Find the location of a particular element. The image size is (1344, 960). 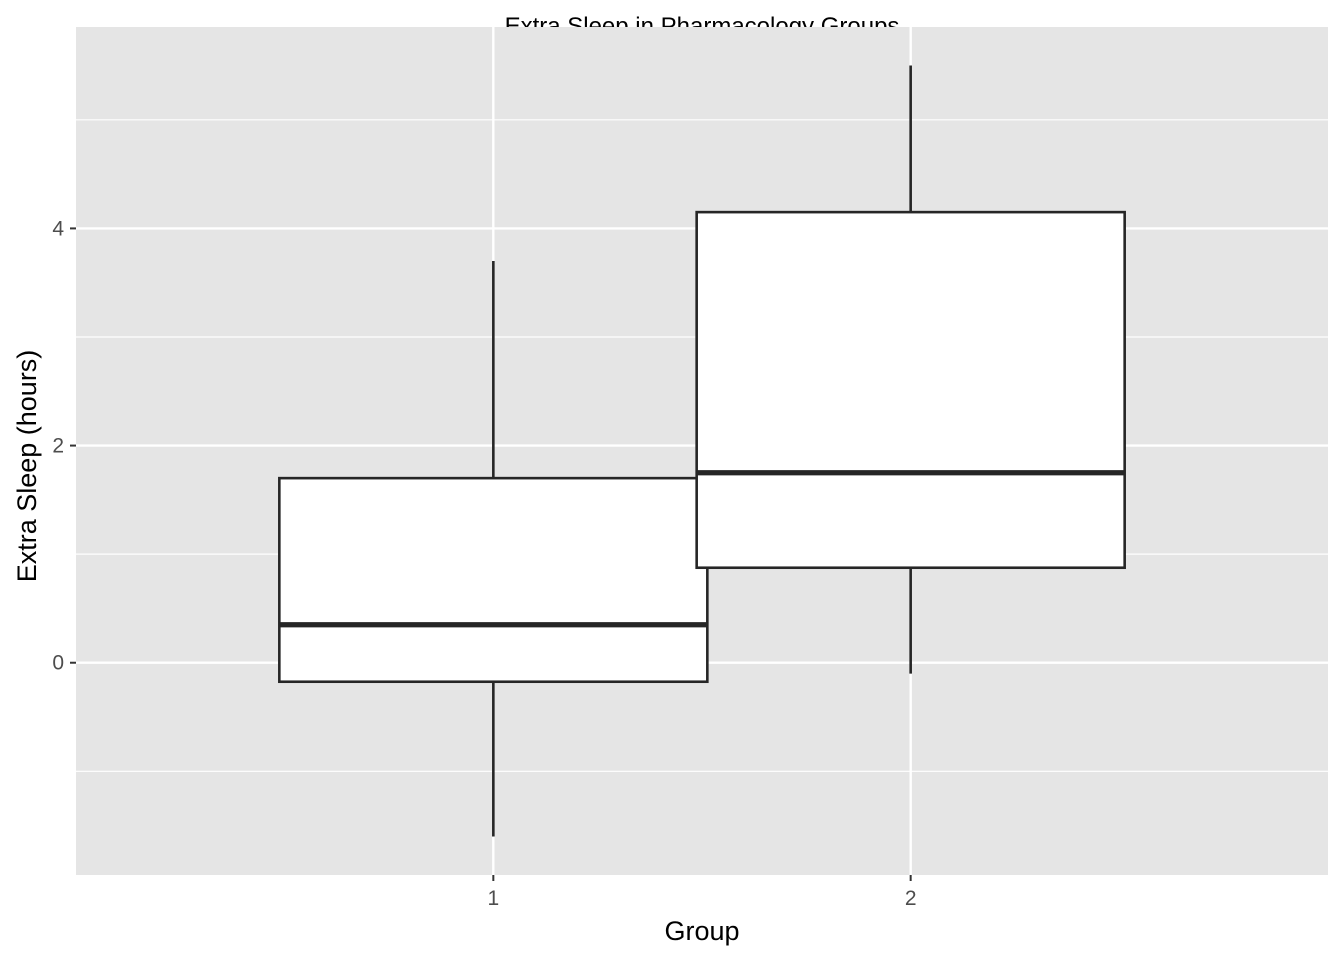

y-tick-label: 2 is located at coordinates (58, 446).